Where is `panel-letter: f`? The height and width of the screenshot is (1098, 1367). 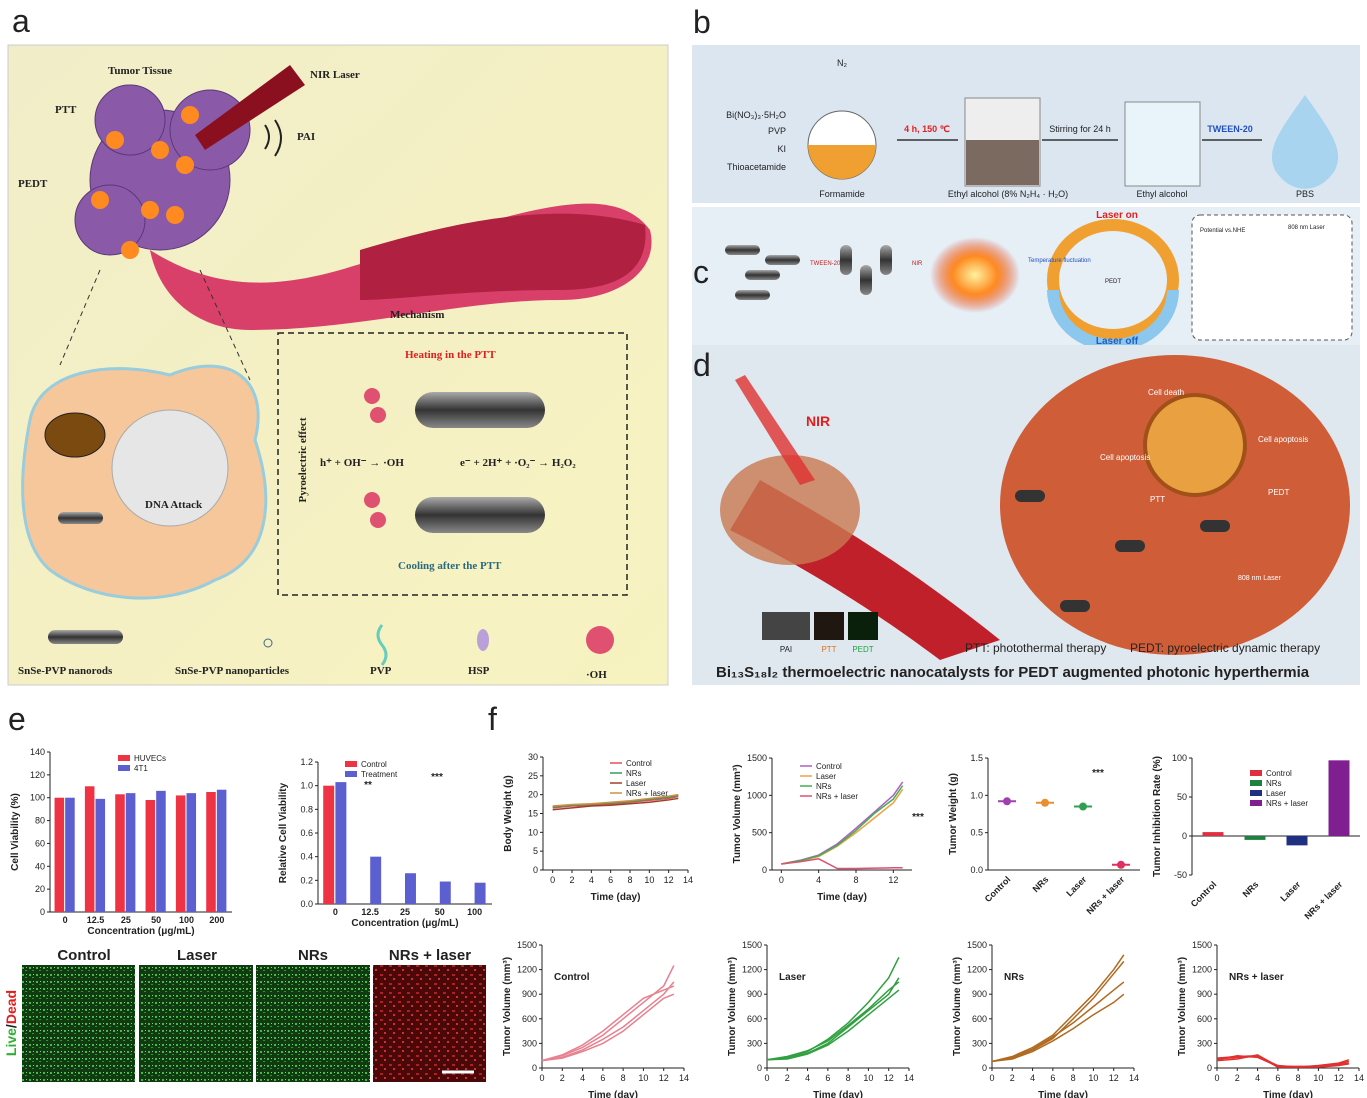 panel-letter: f is located at coordinates (492, 719).